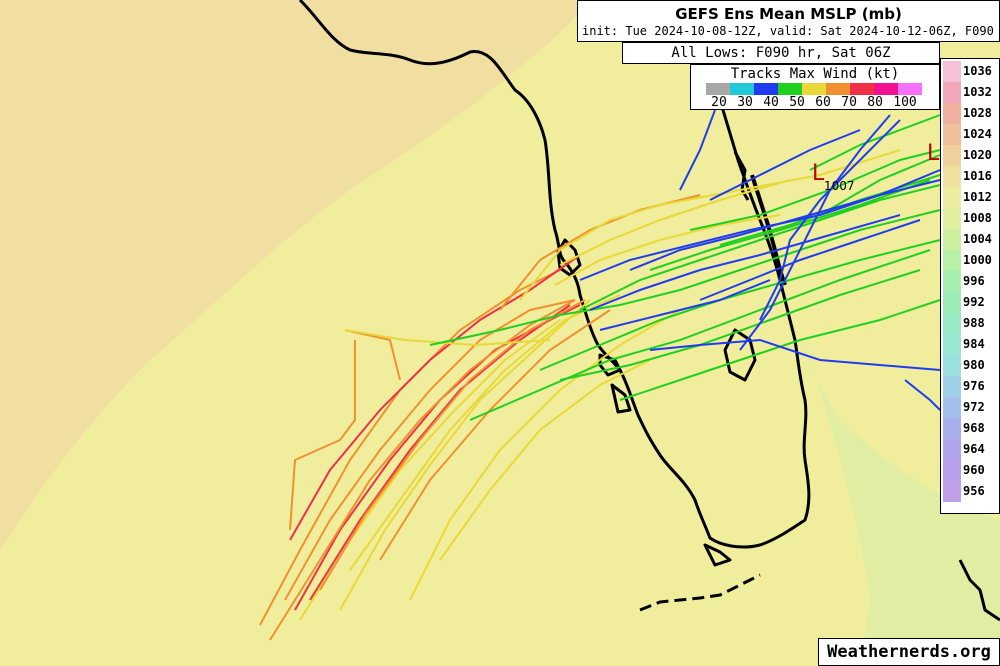  Describe the element at coordinates (974, 449) in the screenshot. I see `mslp-label: 964` at that location.